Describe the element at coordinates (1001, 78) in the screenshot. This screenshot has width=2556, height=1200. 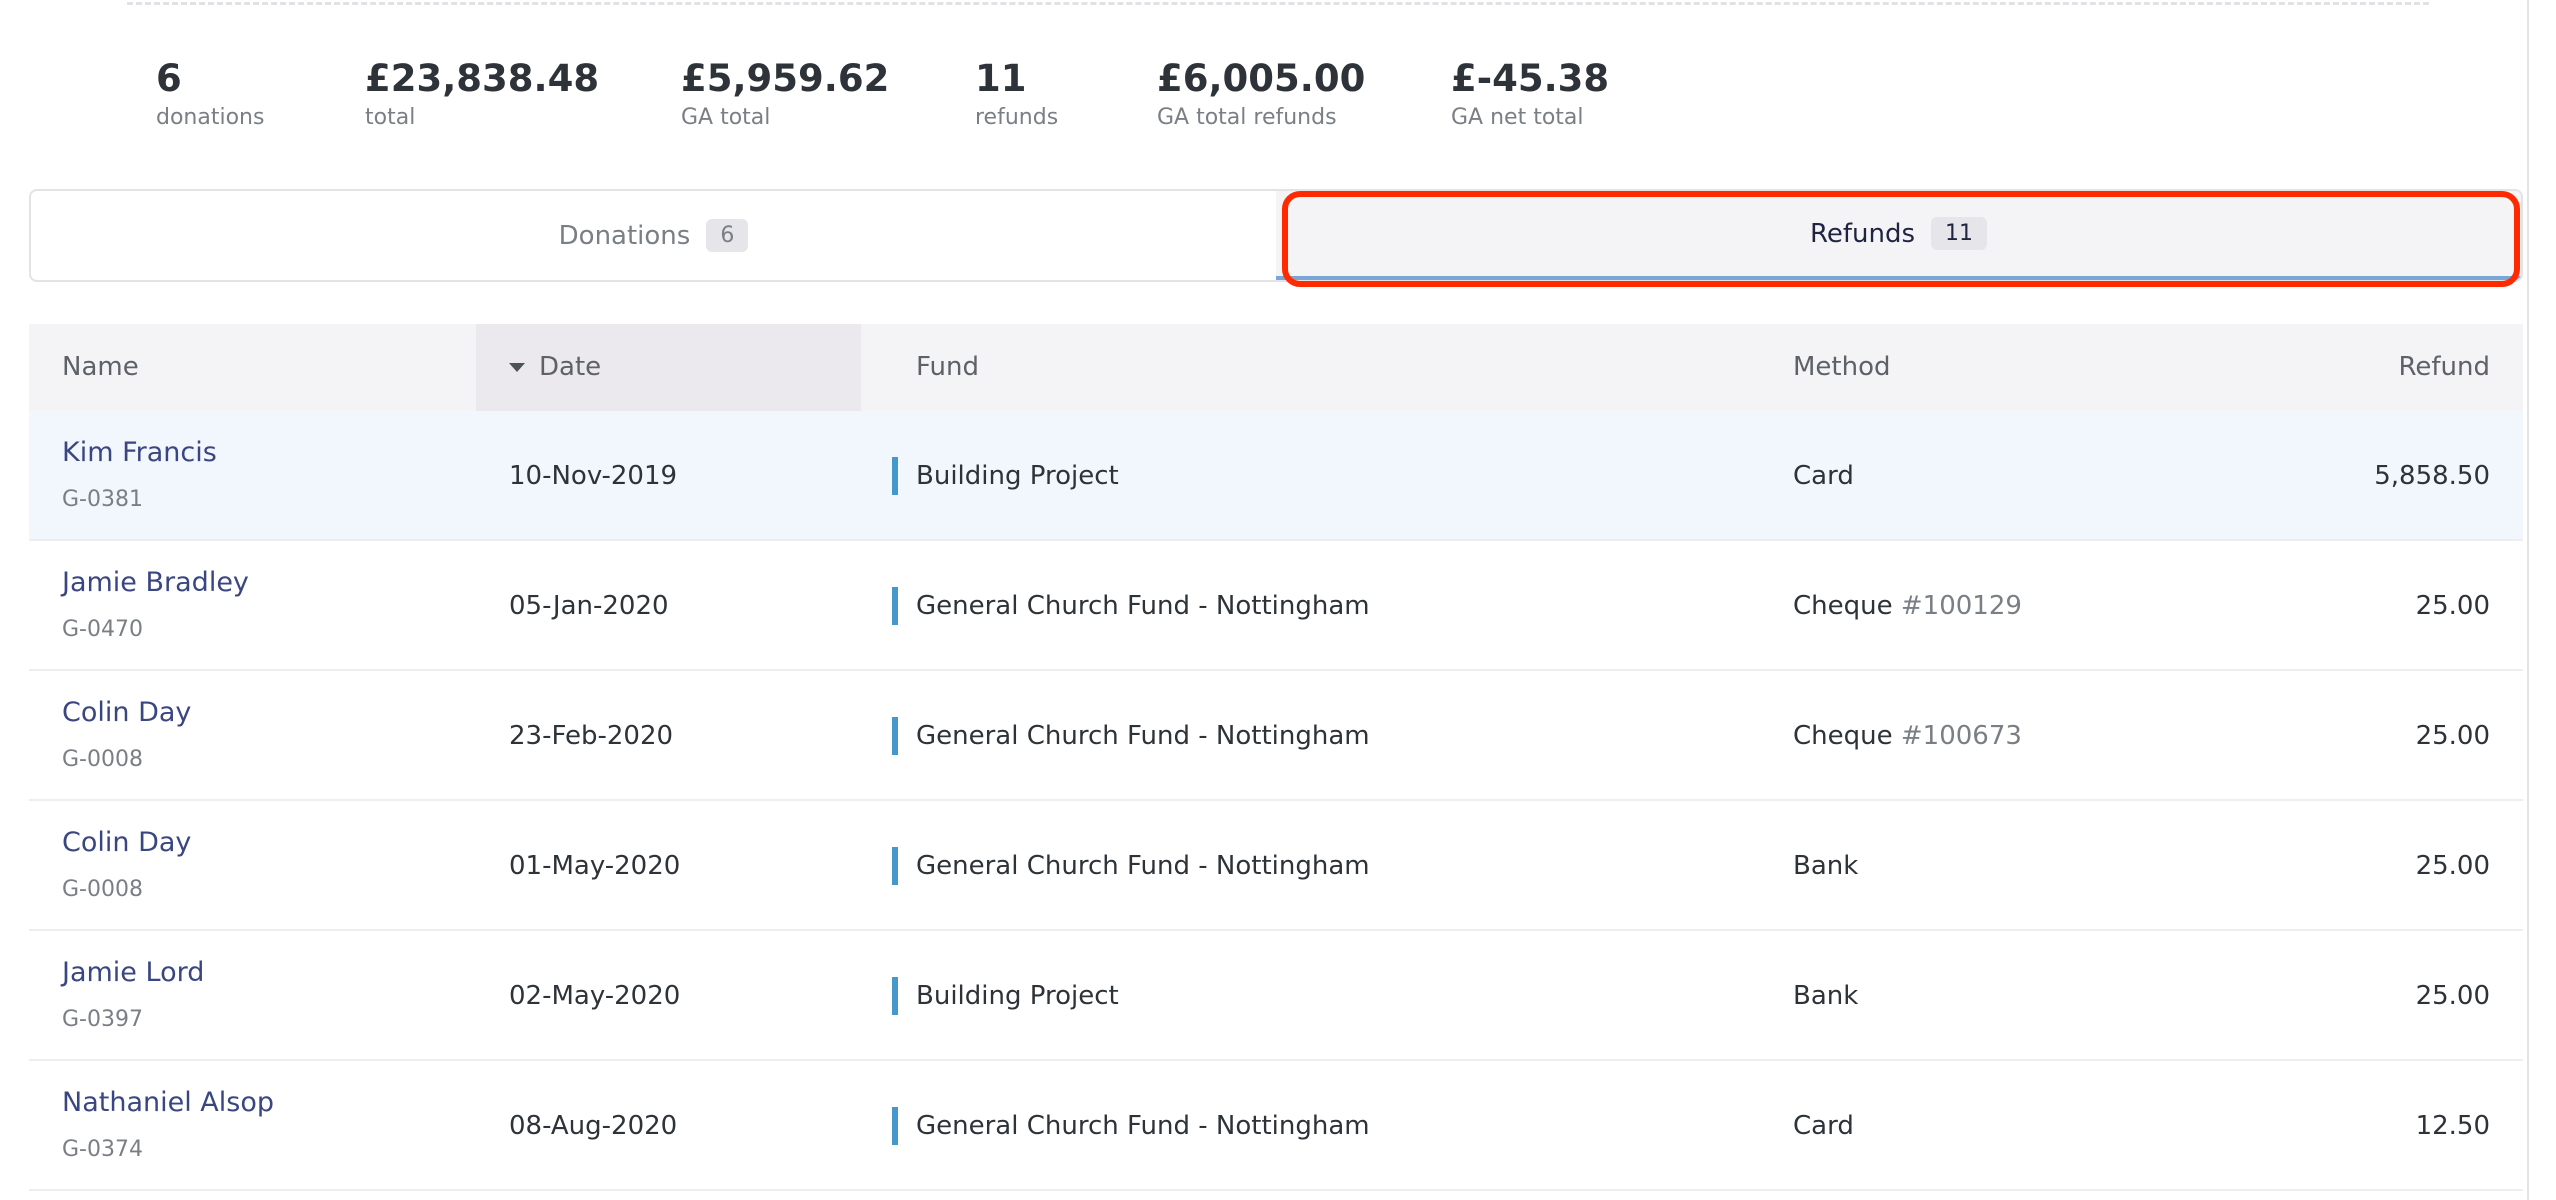
I see `stat-value: 11` at that location.